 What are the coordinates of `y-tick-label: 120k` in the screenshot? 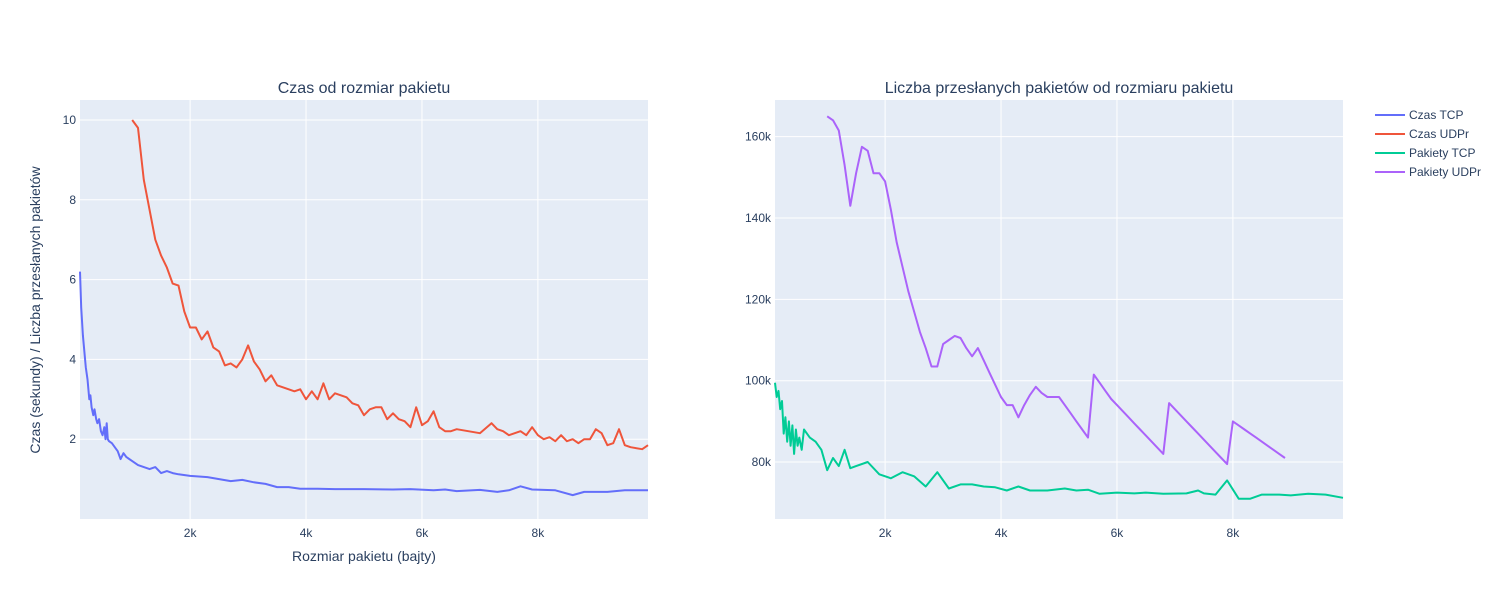 It's located at (758, 299).